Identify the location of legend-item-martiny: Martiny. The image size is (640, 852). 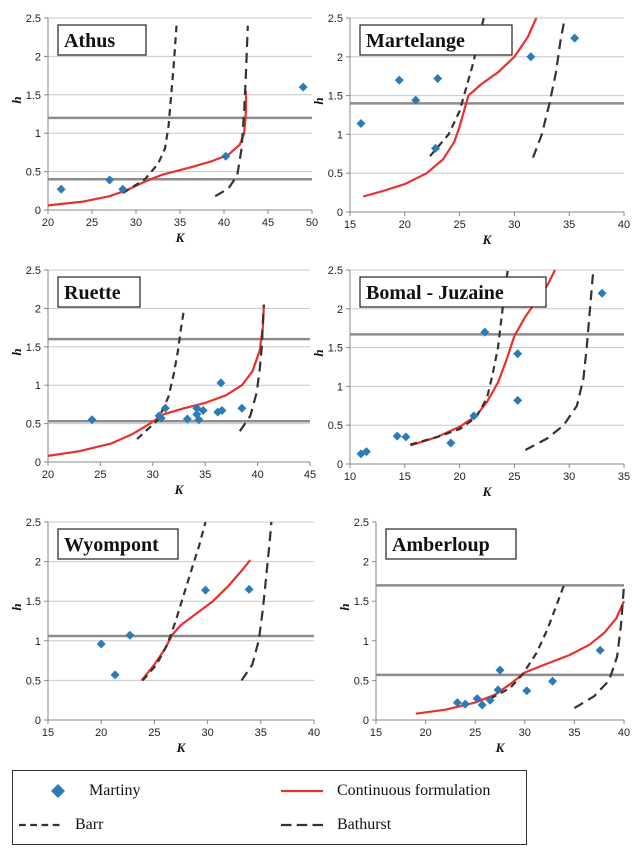
(89, 791).